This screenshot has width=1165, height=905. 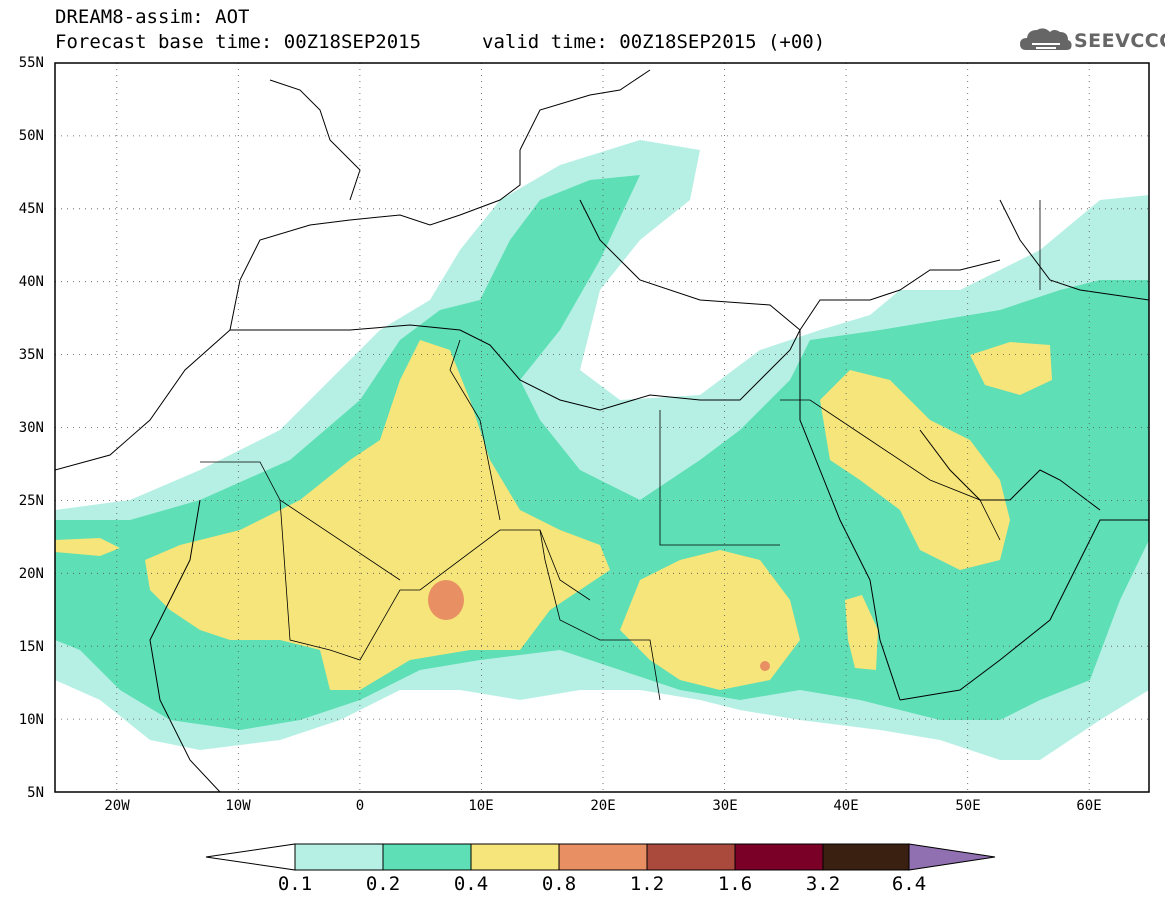 What do you see at coordinates (31, 355) in the screenshot?
I see `lat-label-35n: 35N` at bounding box center [31, 355].